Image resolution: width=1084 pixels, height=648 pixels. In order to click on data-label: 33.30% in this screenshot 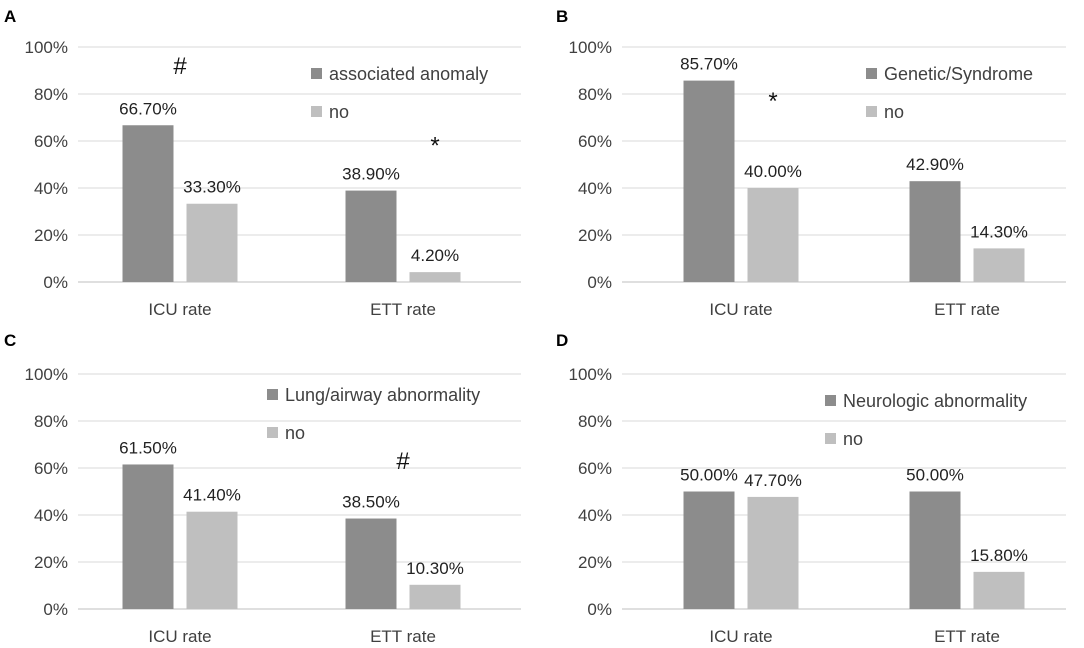, I will do `click(212, 187)`.